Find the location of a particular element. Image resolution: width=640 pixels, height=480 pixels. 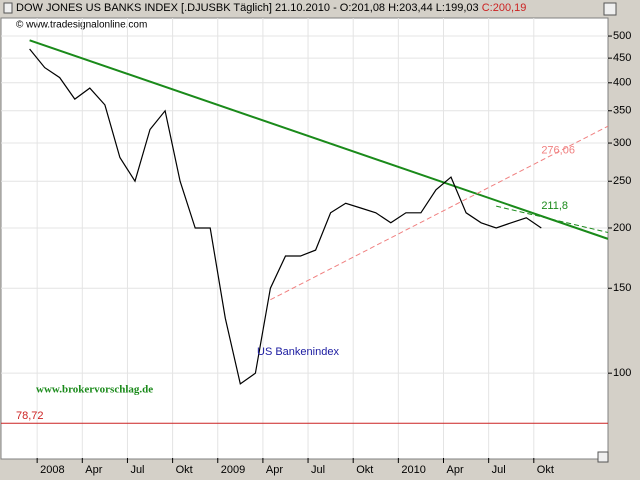

y-tick-label: 250 is located at coordinates (622, 181).